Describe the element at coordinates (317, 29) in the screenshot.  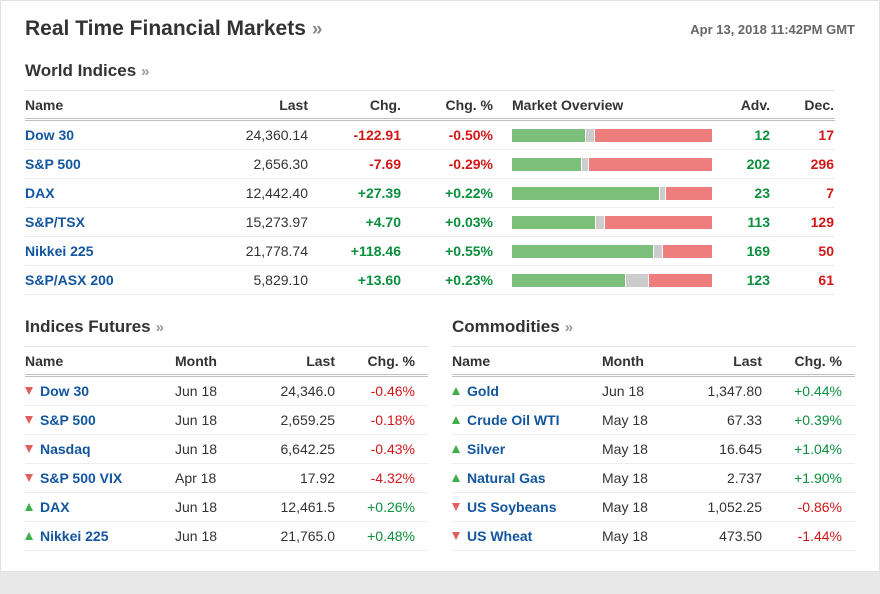
I see `title-more-link-arrow: »` at that location.